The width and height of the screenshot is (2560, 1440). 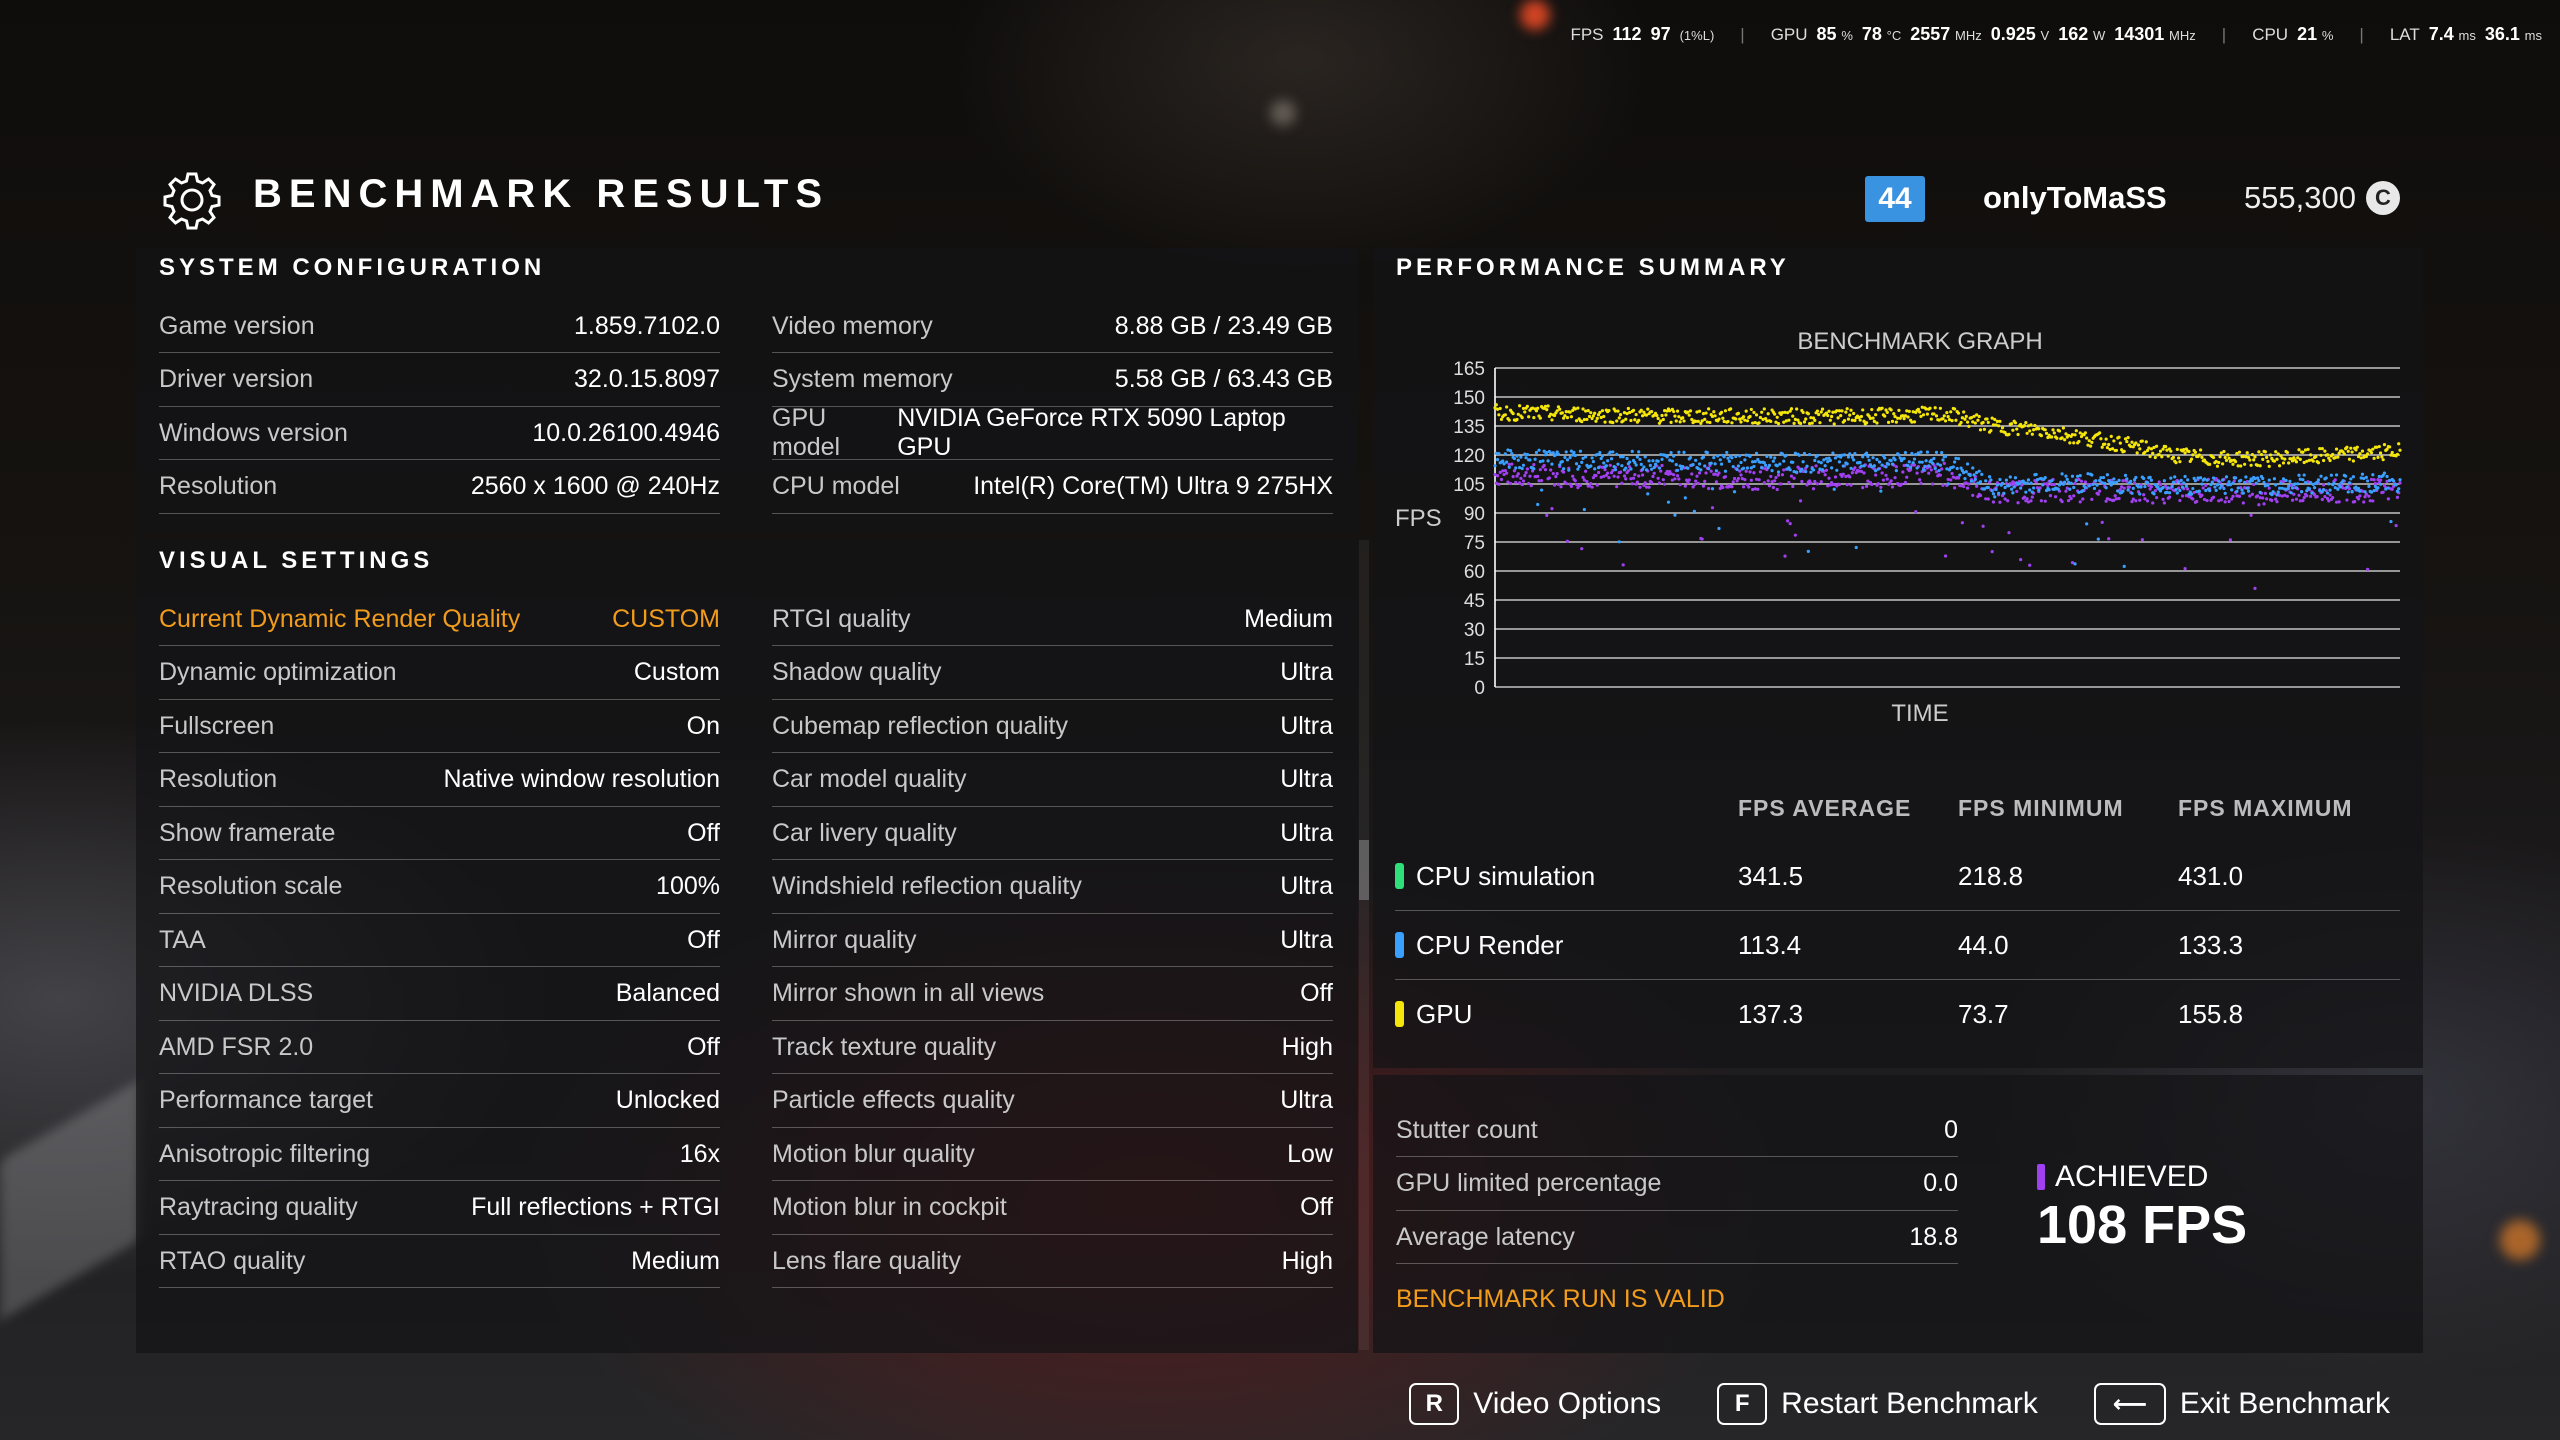 I want to click on visual-setting-row: Performance target Unlocked, so click(x=439, y=1101).